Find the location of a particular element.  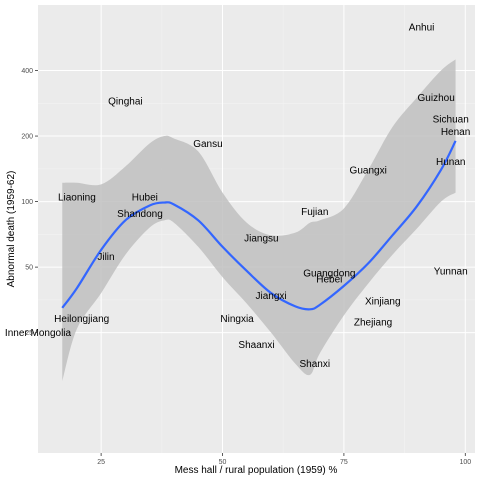

point-label: Shandong is located at coordinates (140, 214).